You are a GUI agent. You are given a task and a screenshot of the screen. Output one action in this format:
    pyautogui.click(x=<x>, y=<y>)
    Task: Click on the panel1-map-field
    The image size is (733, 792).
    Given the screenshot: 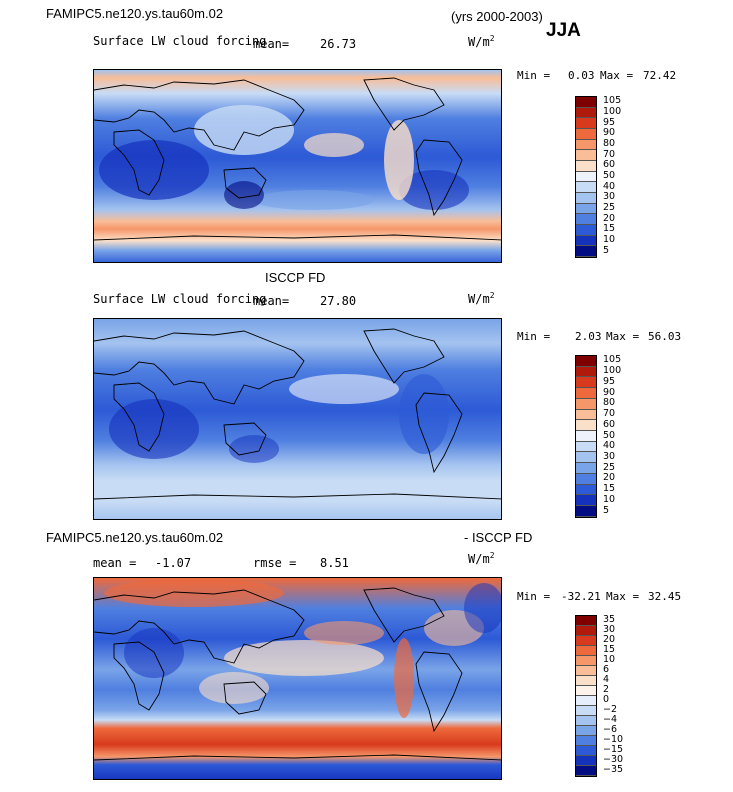 What is the action you would take?
    pyautogui.click(x=297, y=166)
    